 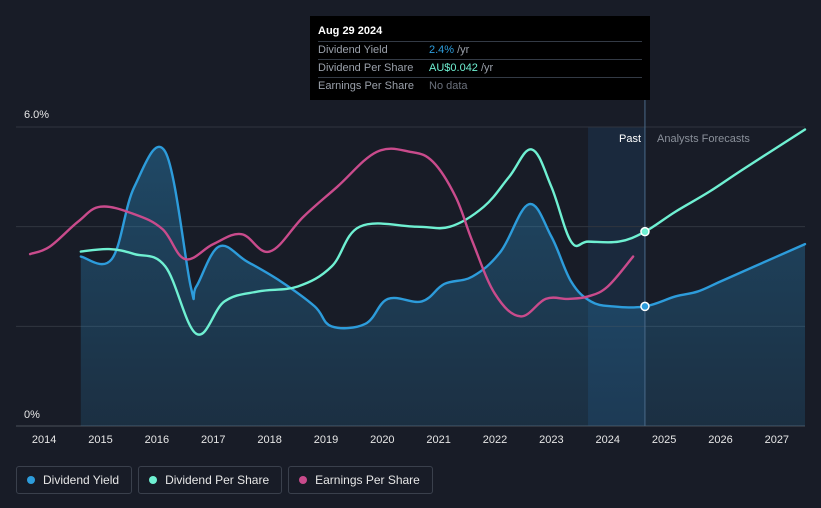 What do you see at coordinates (213, 440) in the screenshot?
I see `x-tick-label: 2017` at bounding box center [213, 440].